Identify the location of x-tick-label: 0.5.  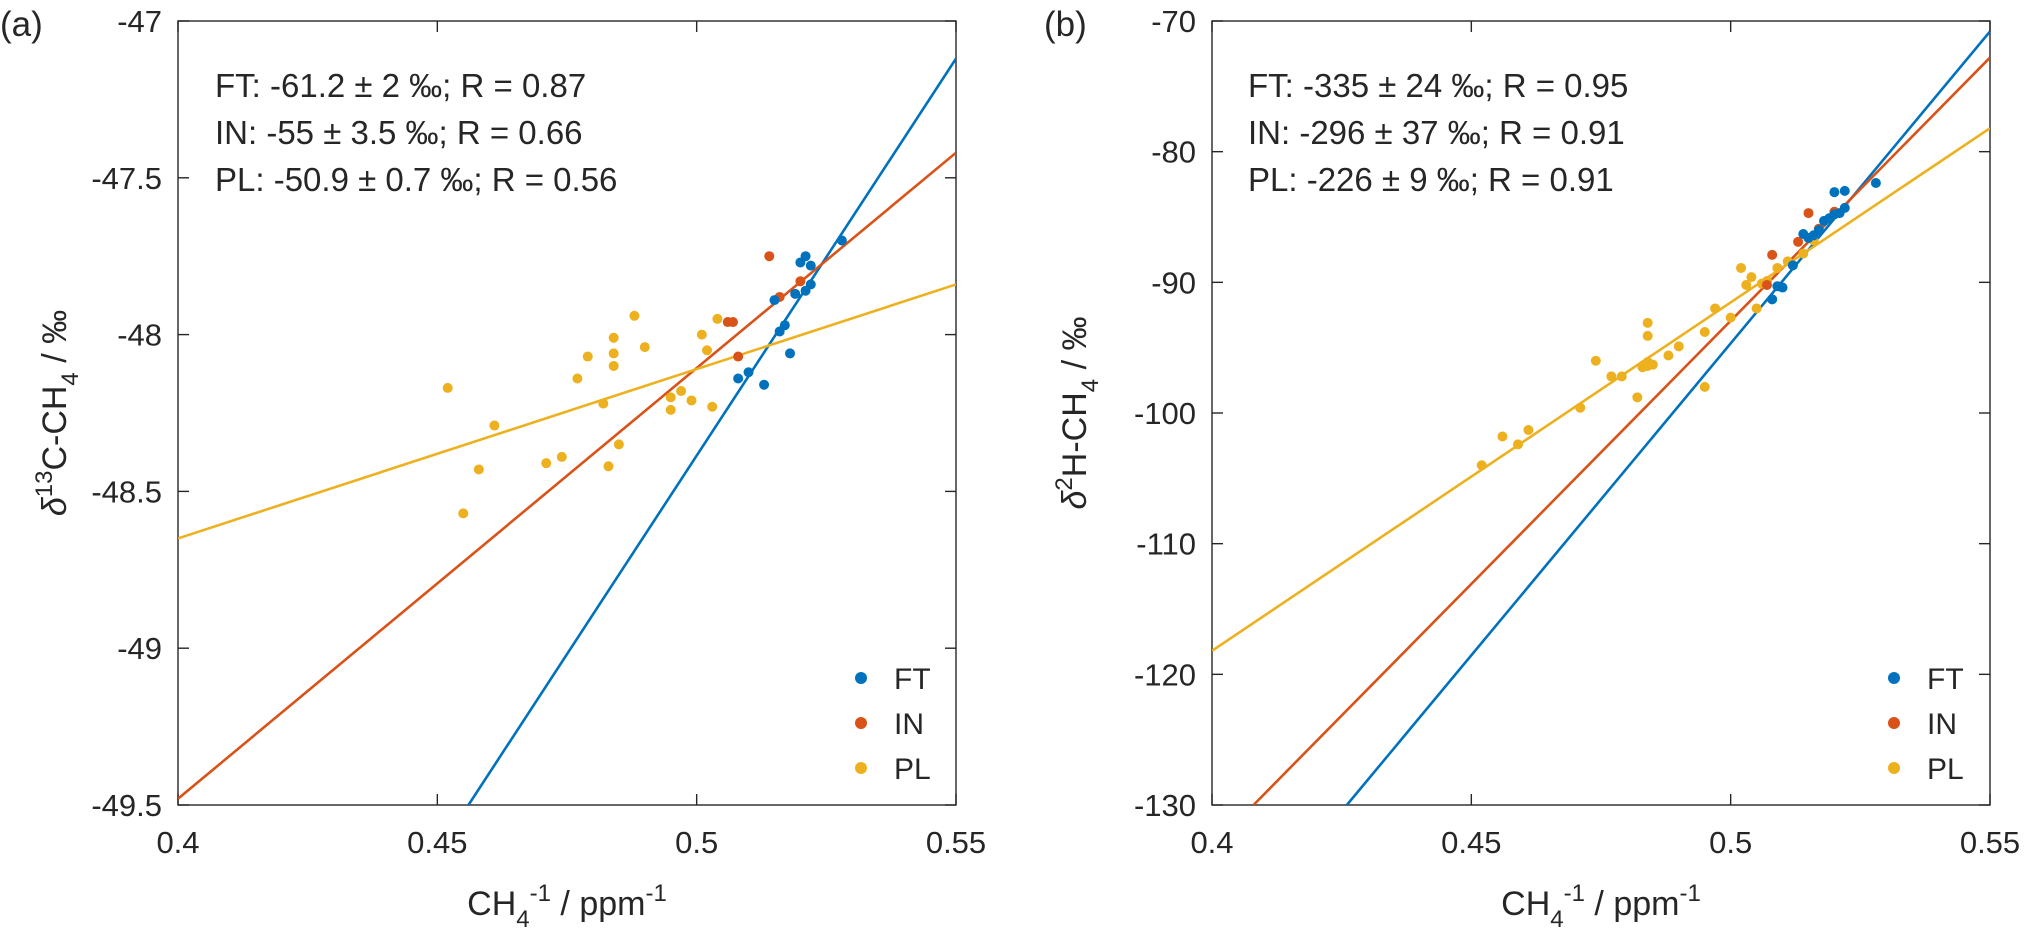
(696, 842).